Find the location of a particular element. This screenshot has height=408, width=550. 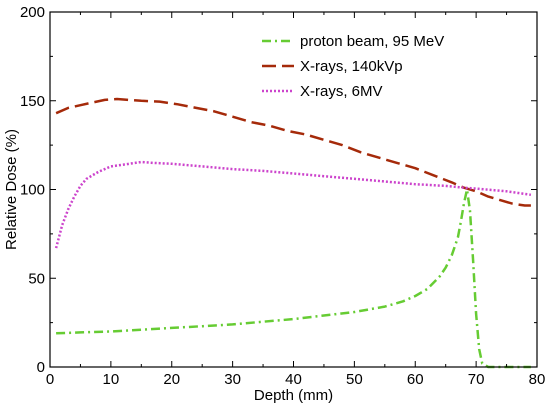

x-tick-label: 70 is located at coordinates (476, 379).